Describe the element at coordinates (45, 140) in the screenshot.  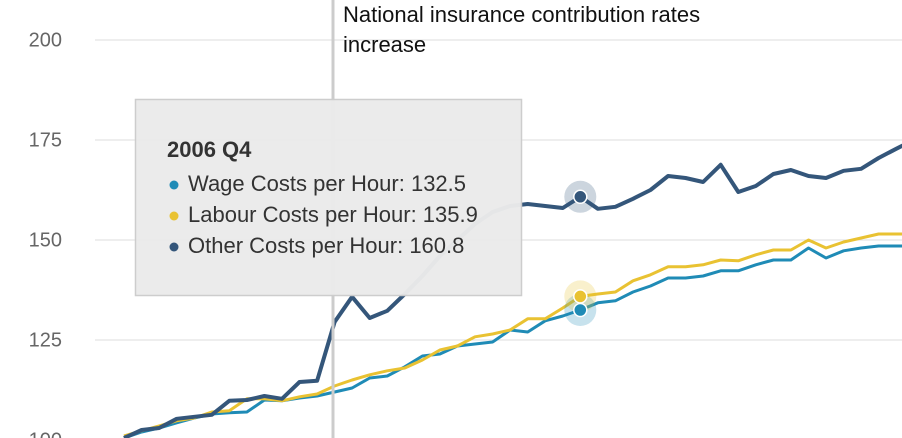
I see `y-tick-label: 175` at that location.